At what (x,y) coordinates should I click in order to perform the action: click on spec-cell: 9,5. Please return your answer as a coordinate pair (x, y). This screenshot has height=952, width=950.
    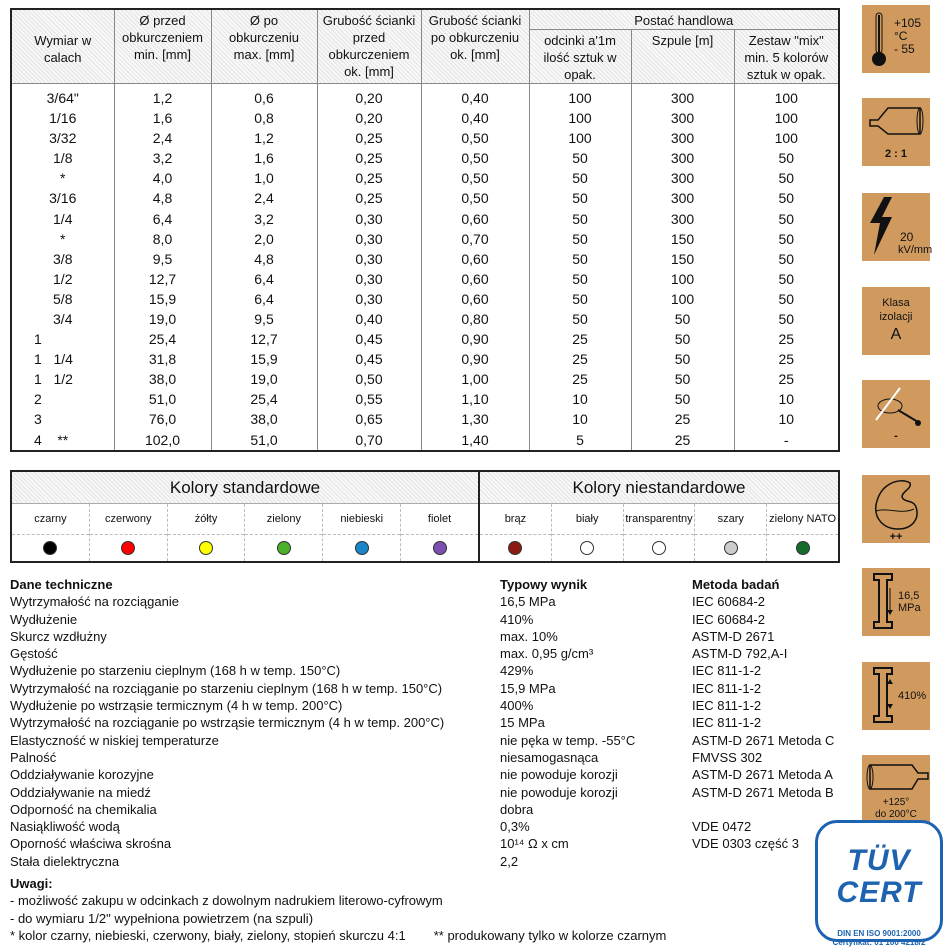
    Looking at the image, I should click on (263, 319).